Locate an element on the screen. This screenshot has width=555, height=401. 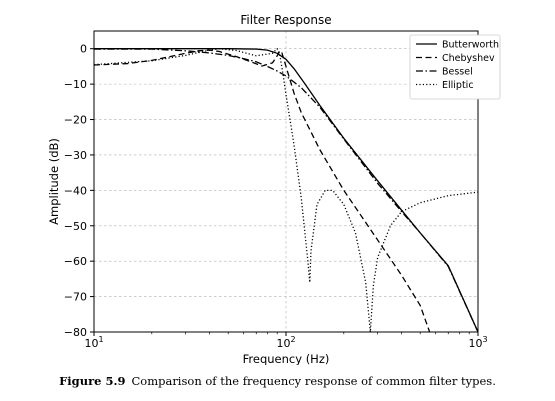
x-axis-label: Frequency (Hz) is located at coordinates (286, 358).